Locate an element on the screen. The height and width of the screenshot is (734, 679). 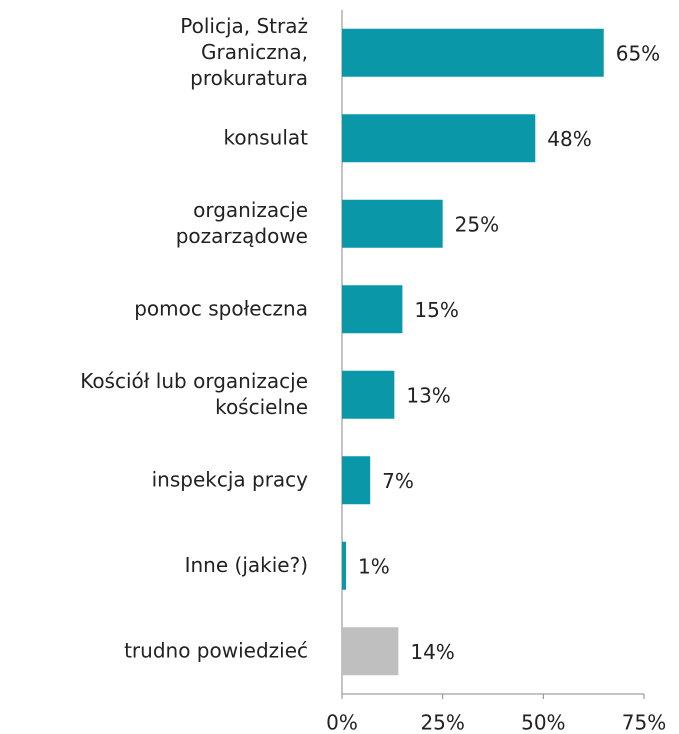
x-tick-label: 75% is located at coordinates (644, 722).